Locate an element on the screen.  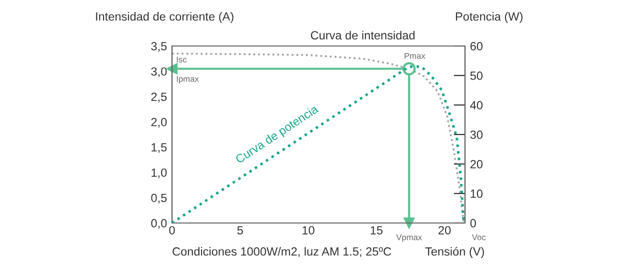
y-tick-label: 3,5 is located at coordinates (159, 47).